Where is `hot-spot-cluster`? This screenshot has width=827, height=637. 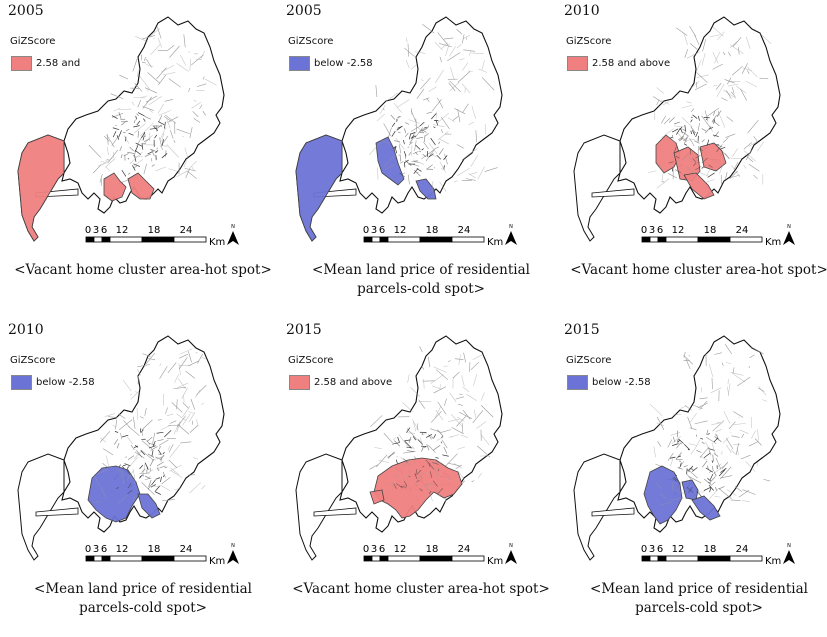 hot-spot-cluster is located at coordinates (41, 188).